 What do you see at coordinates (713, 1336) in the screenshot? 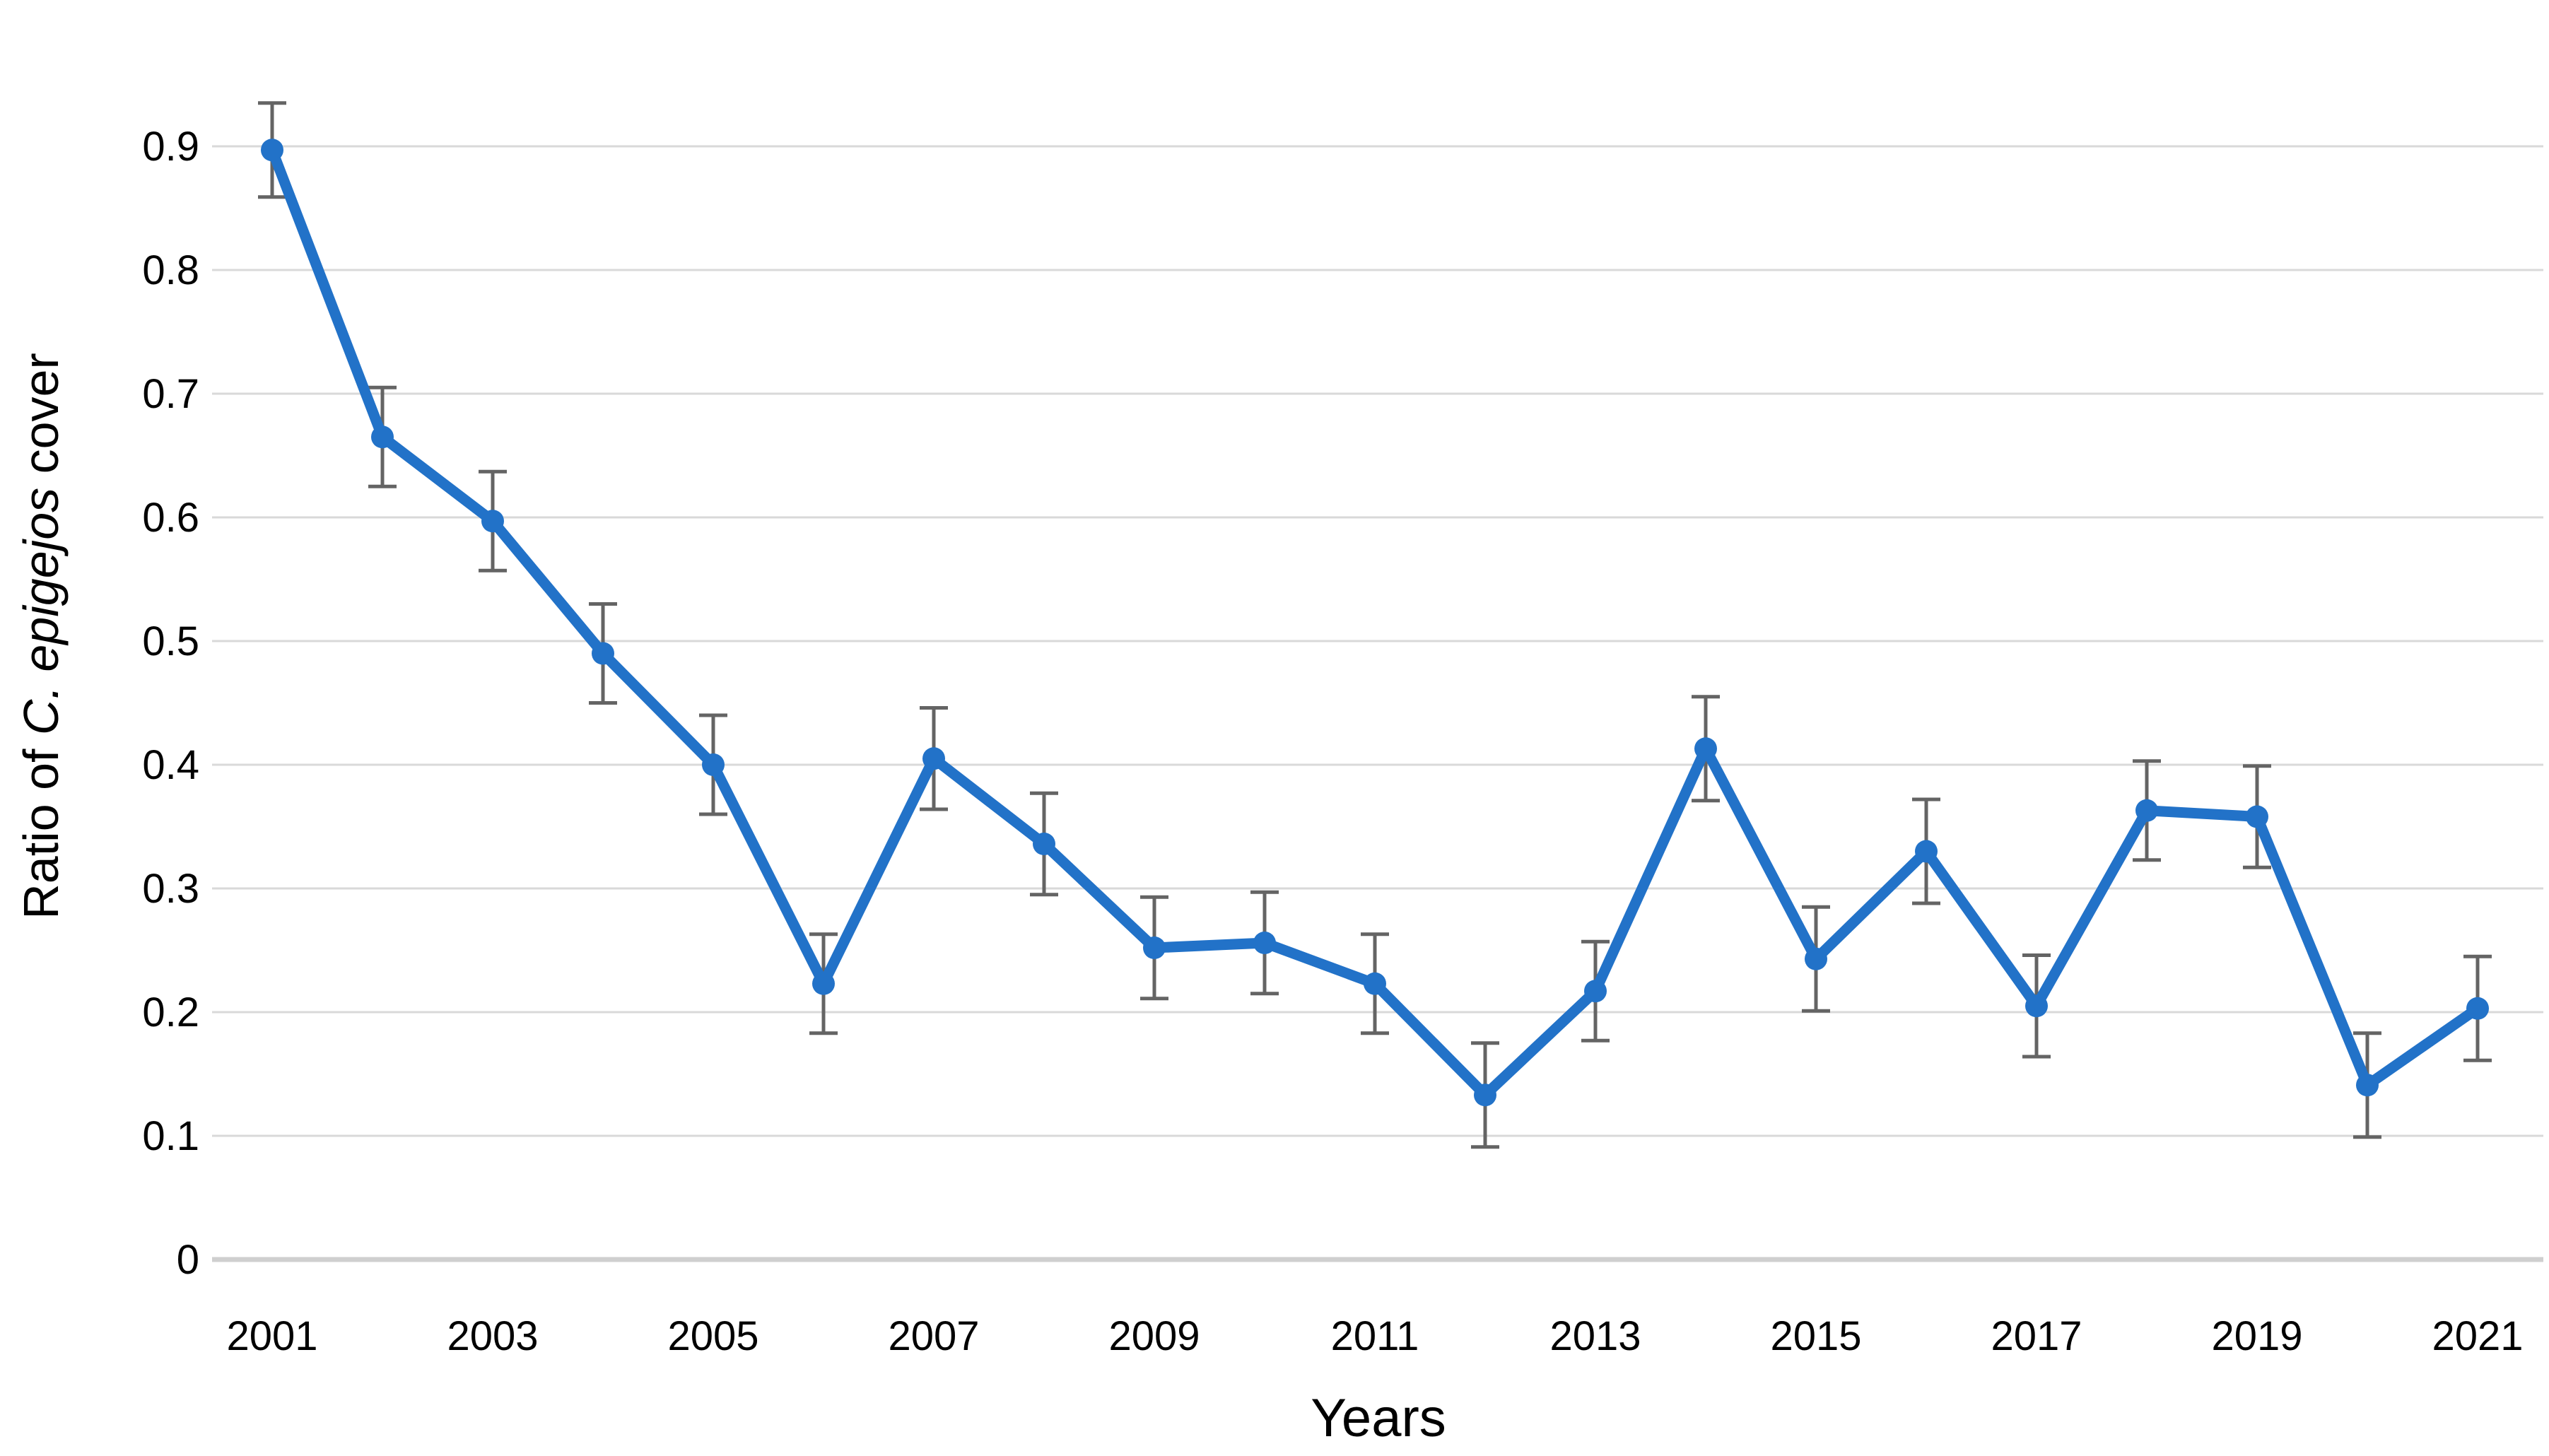
I see `x-tick-label: 2005` at bounding box center [713, 1336].